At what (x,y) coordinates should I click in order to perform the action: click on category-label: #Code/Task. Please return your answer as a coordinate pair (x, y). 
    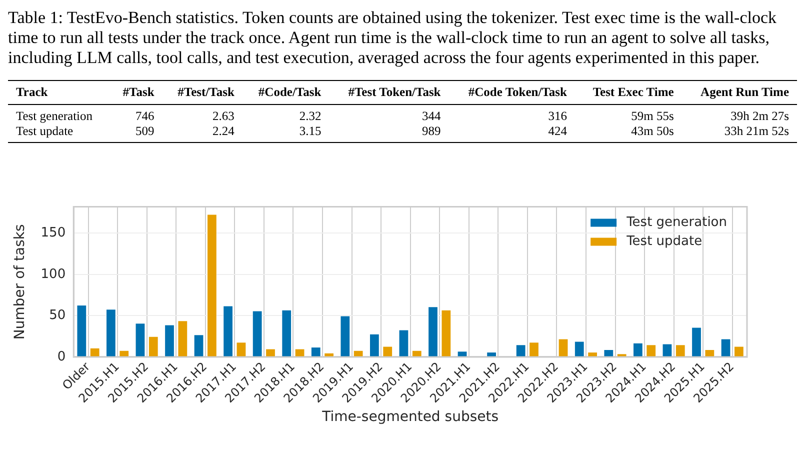
    Looking at the image, I should click on (289, 92).